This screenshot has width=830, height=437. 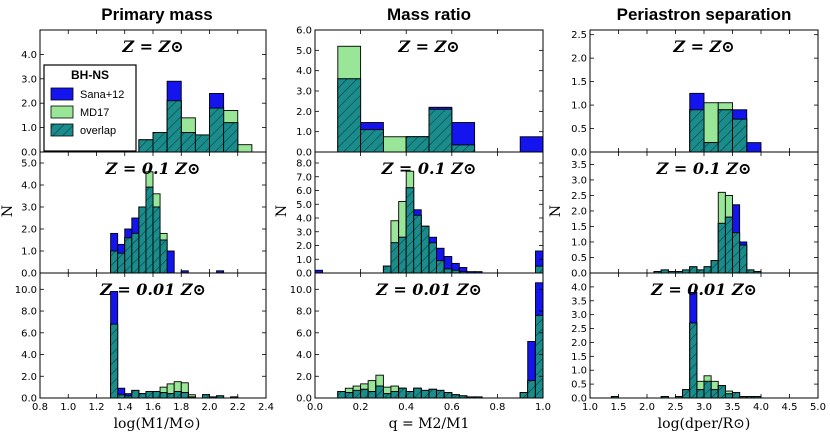 I want to click on legend-label-sana: Sana+12, so click(x=102, y=95).